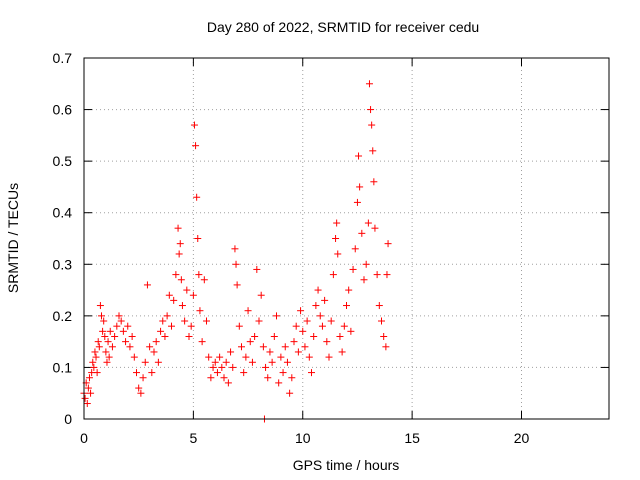 The height and width of the screenshot is (480, 640). Describe the element at coordinates (68, 419) in the screenshot. I see `y-tick-label: 0` at that location.